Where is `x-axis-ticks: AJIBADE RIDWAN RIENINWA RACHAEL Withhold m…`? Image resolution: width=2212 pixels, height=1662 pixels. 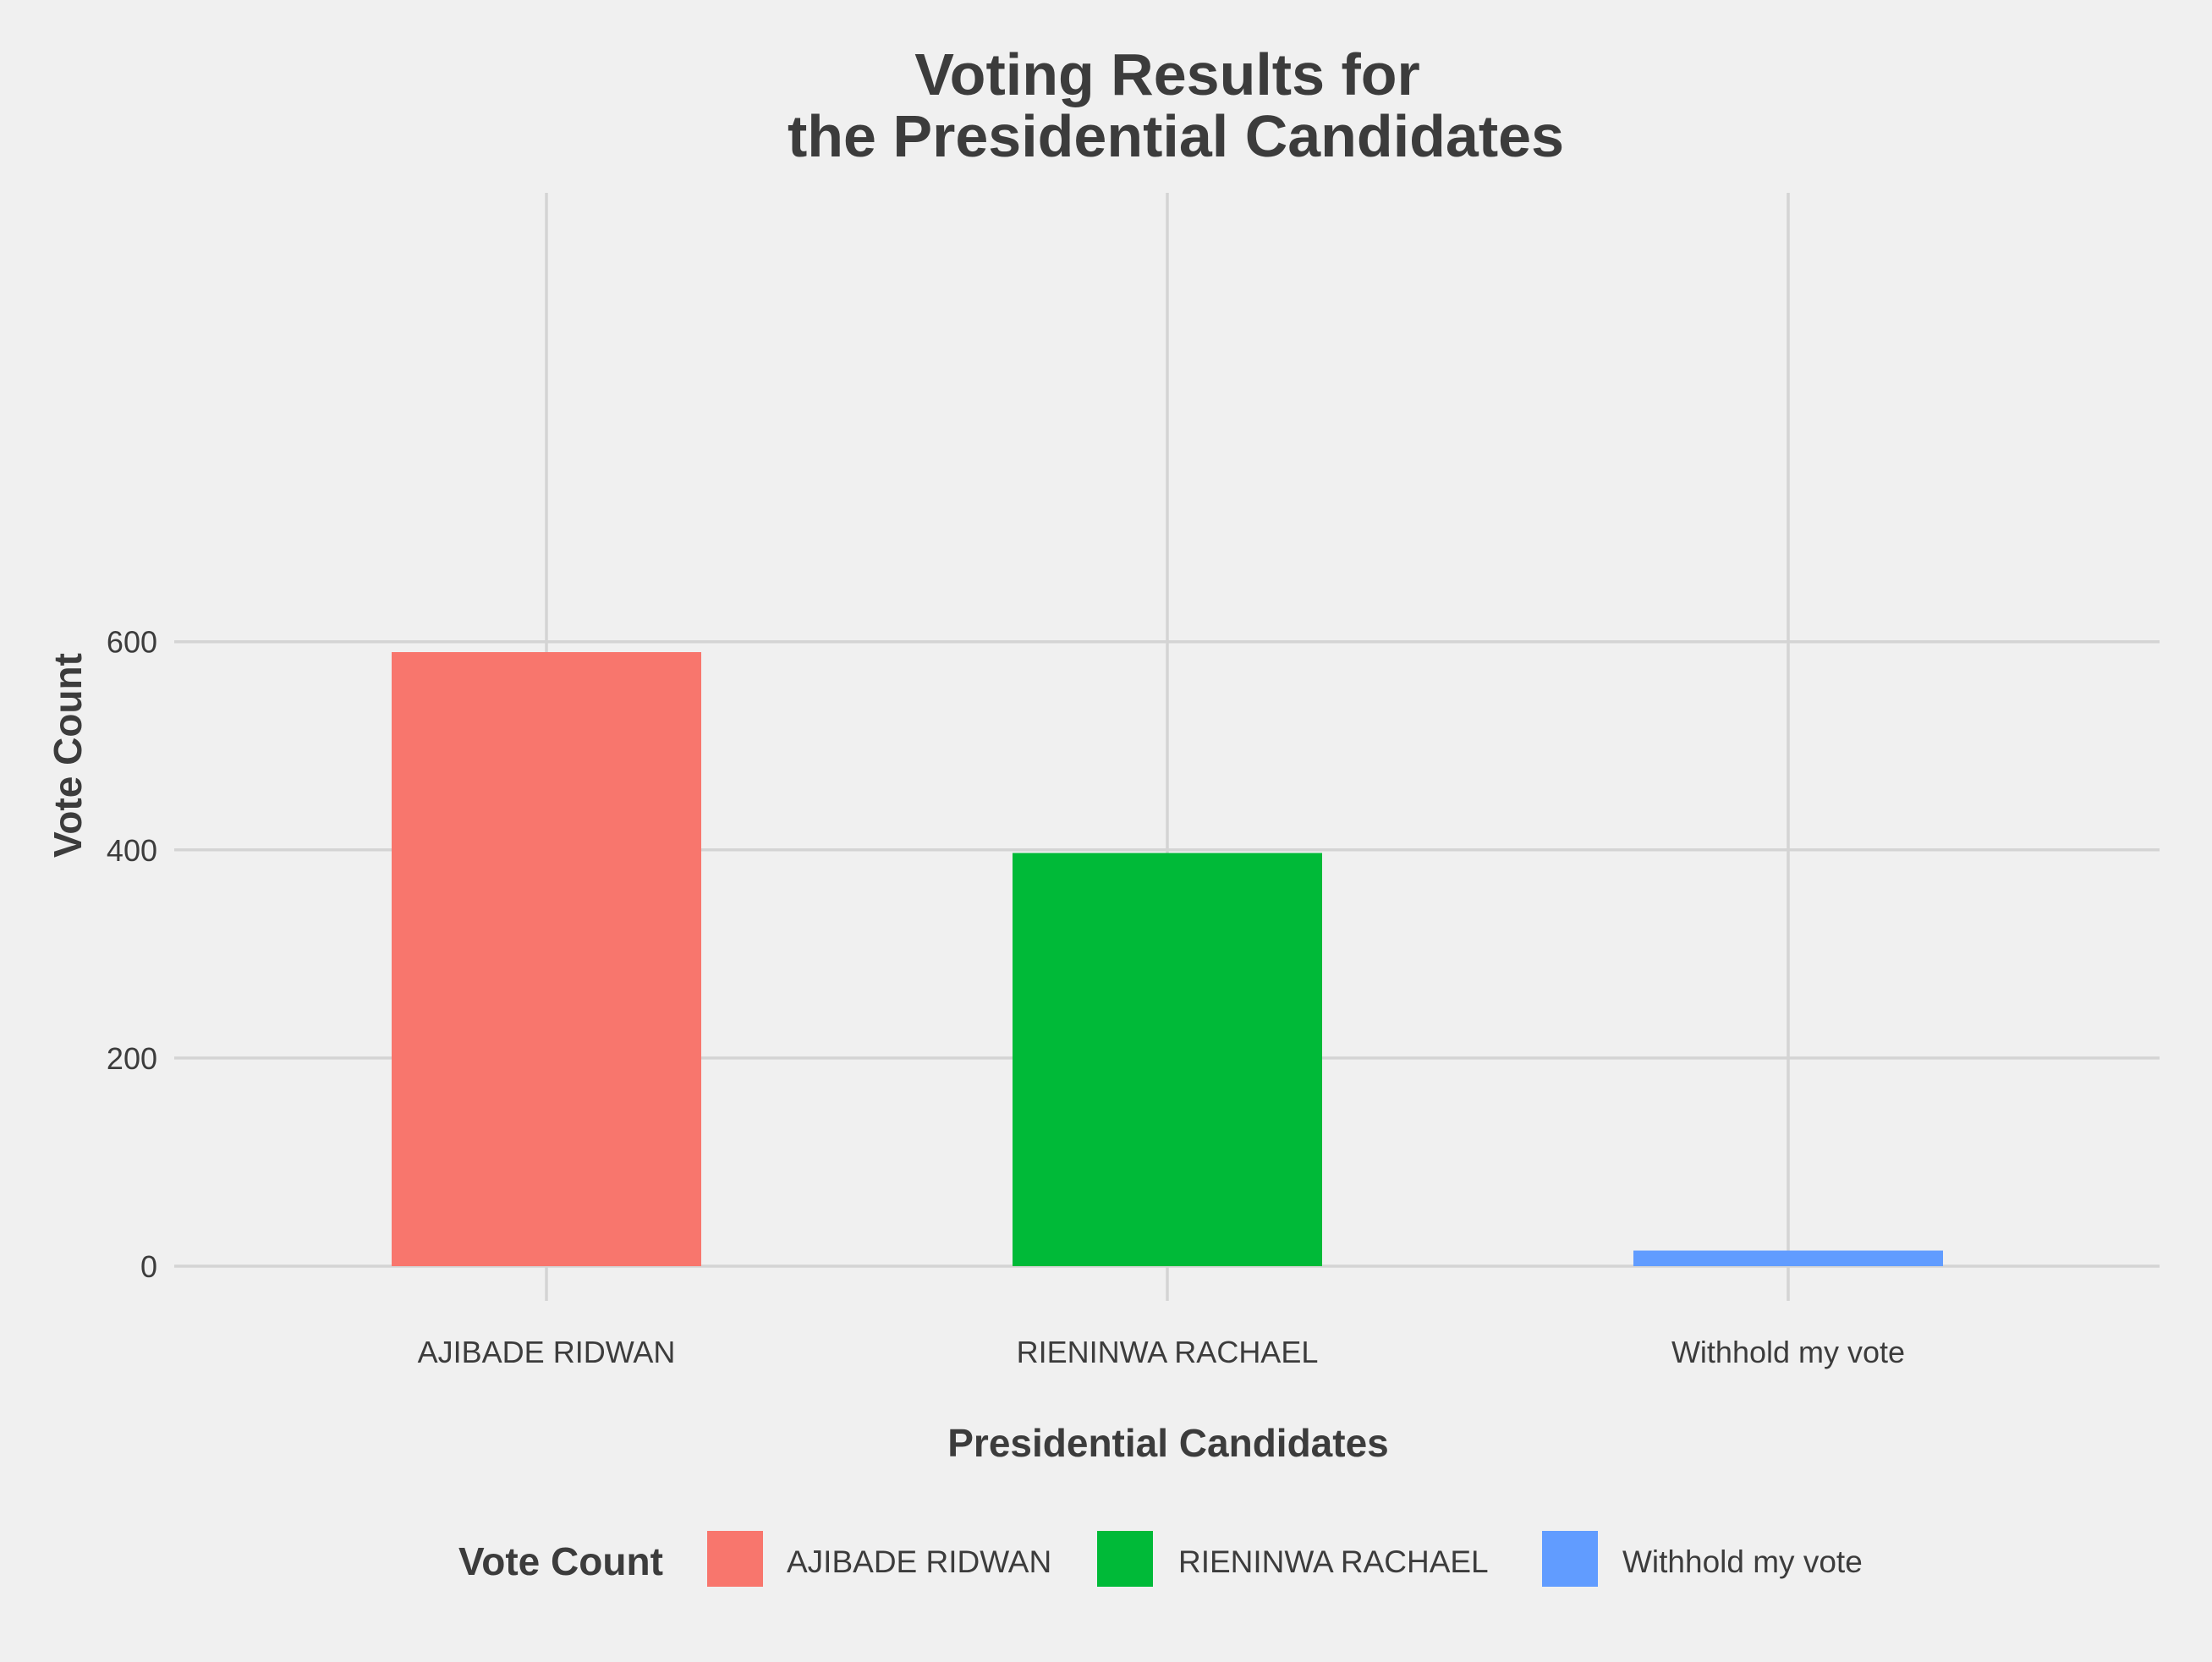 x-axis-ticks: AJIBADE RIDWAN RIENINWA RACHAEL Withhold m… is located at coordinates (1161, 1352).